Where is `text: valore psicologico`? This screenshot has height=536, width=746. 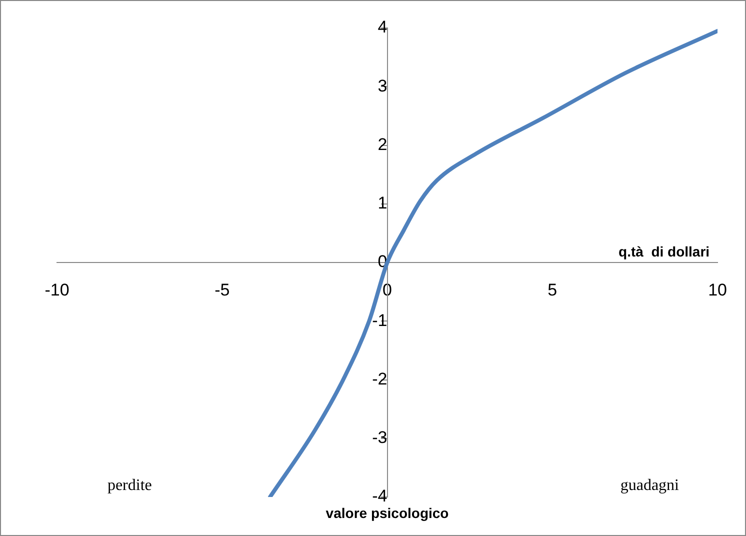 text: valore psicologico is located at coordinates (387, 512).